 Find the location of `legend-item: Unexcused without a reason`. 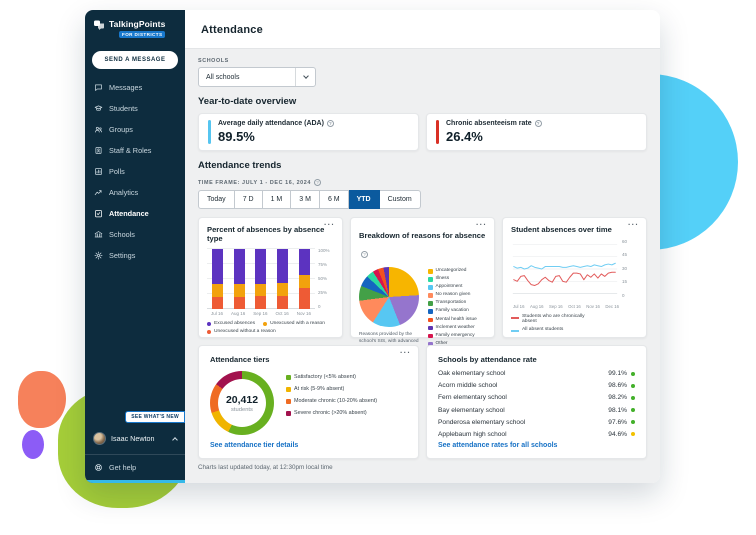

legend-item: Unexcused without a reason is located at coordinates (241, 331).